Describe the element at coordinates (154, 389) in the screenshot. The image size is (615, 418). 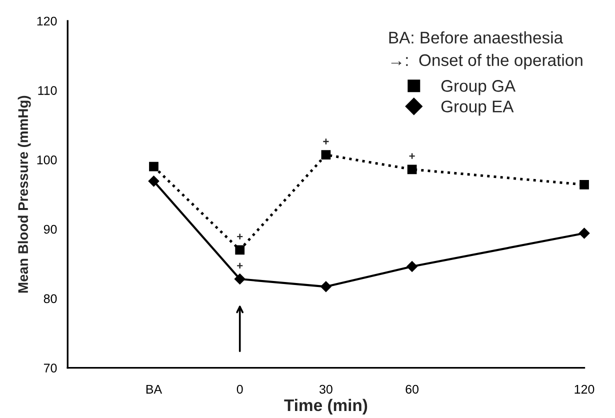
I see `x-tick-label: BA` at that location.